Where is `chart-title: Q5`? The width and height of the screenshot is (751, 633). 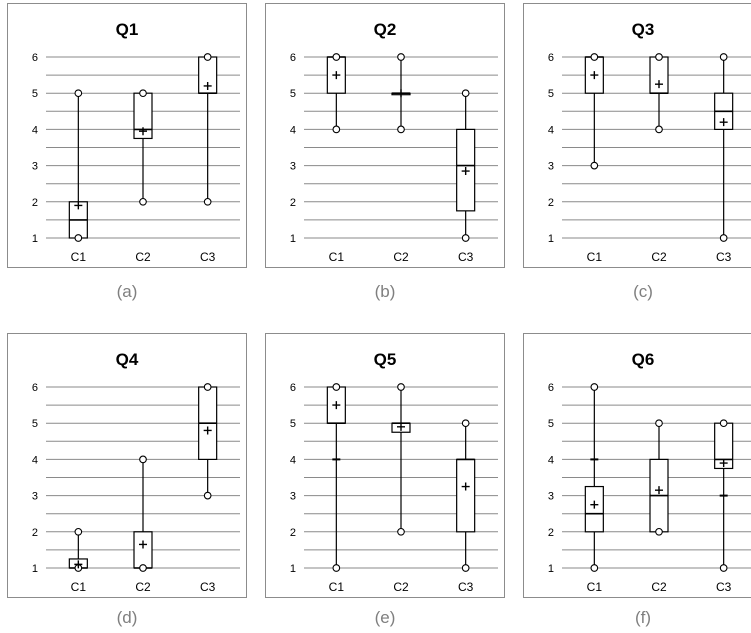
chart-title: Q5 is located at coordinates (385, 359).